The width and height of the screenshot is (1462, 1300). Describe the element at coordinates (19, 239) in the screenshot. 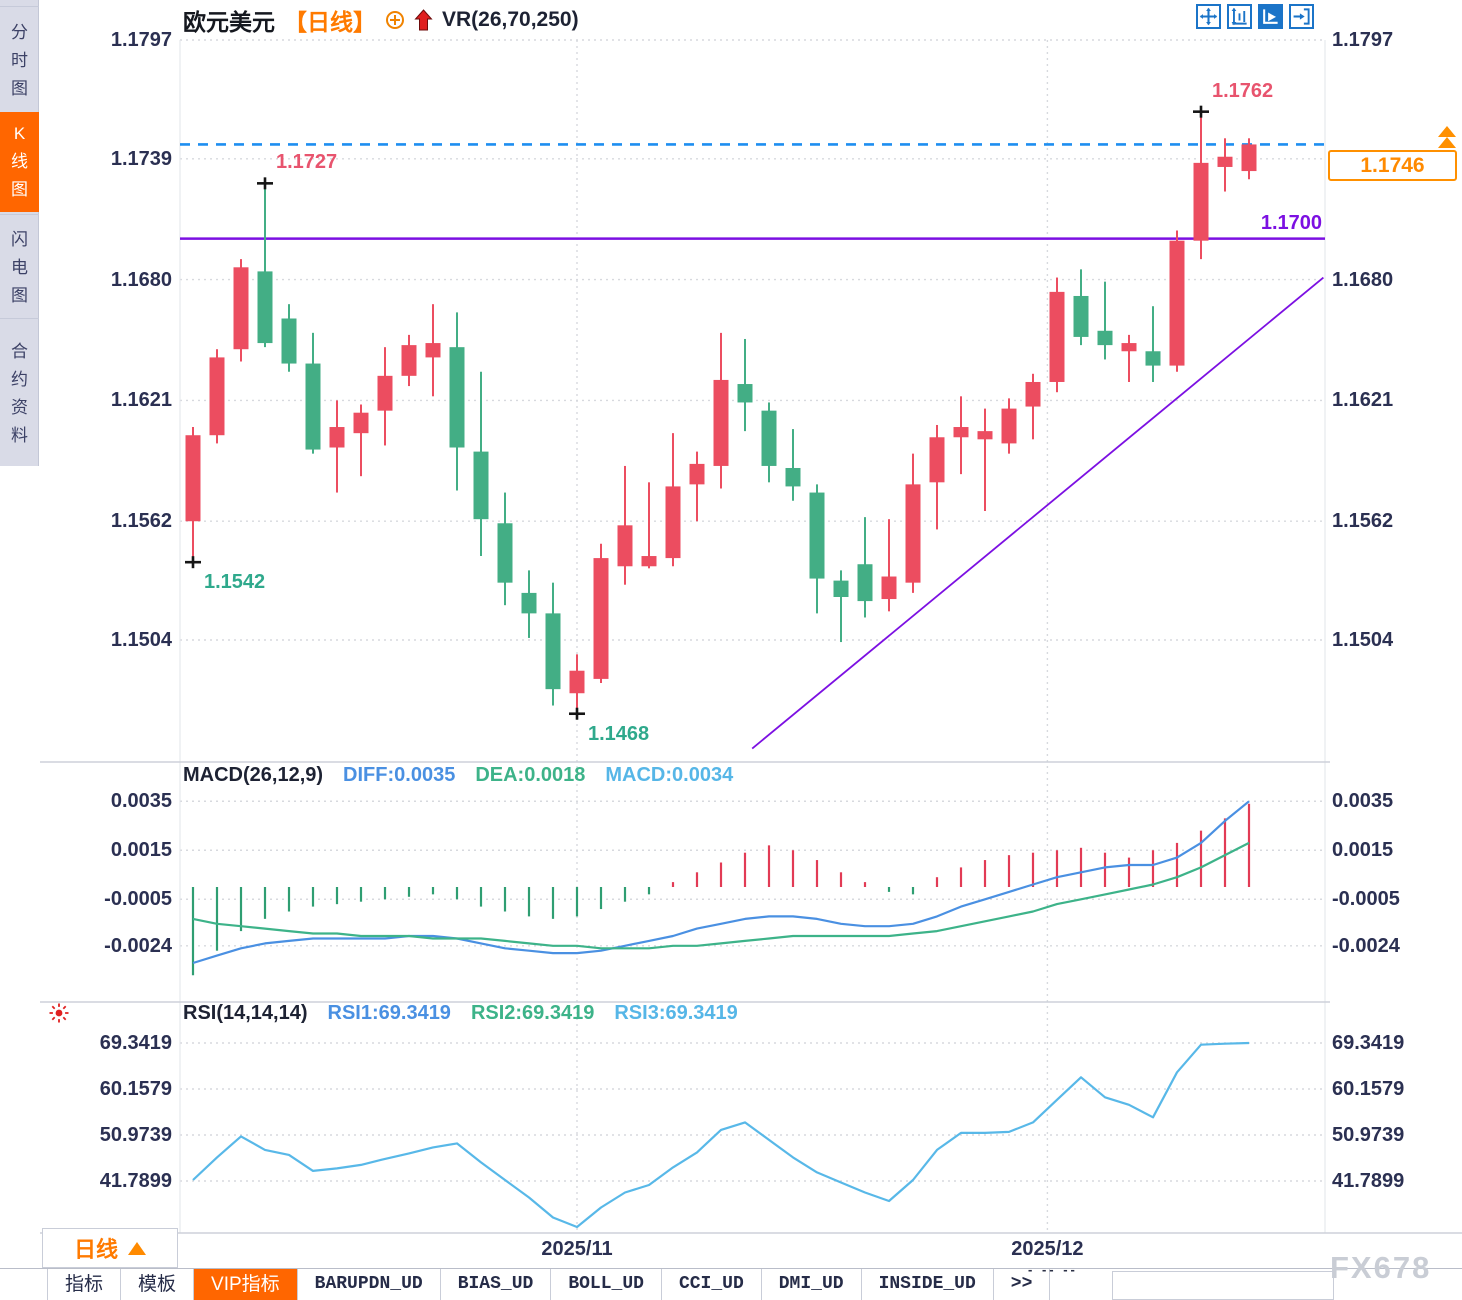

I see `sidebar-tab-char: 闪` at that location.